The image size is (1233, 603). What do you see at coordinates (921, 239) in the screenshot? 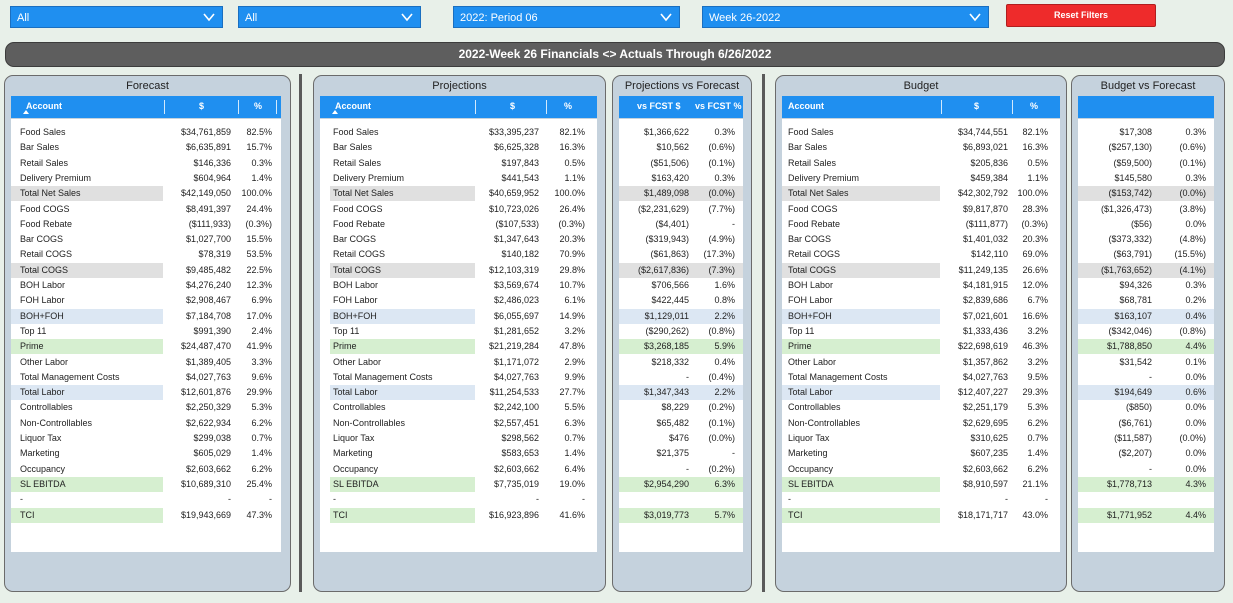
I see `table-row: Bar COGS $1,401,032 20.3%` at bounding box center [921, 239].